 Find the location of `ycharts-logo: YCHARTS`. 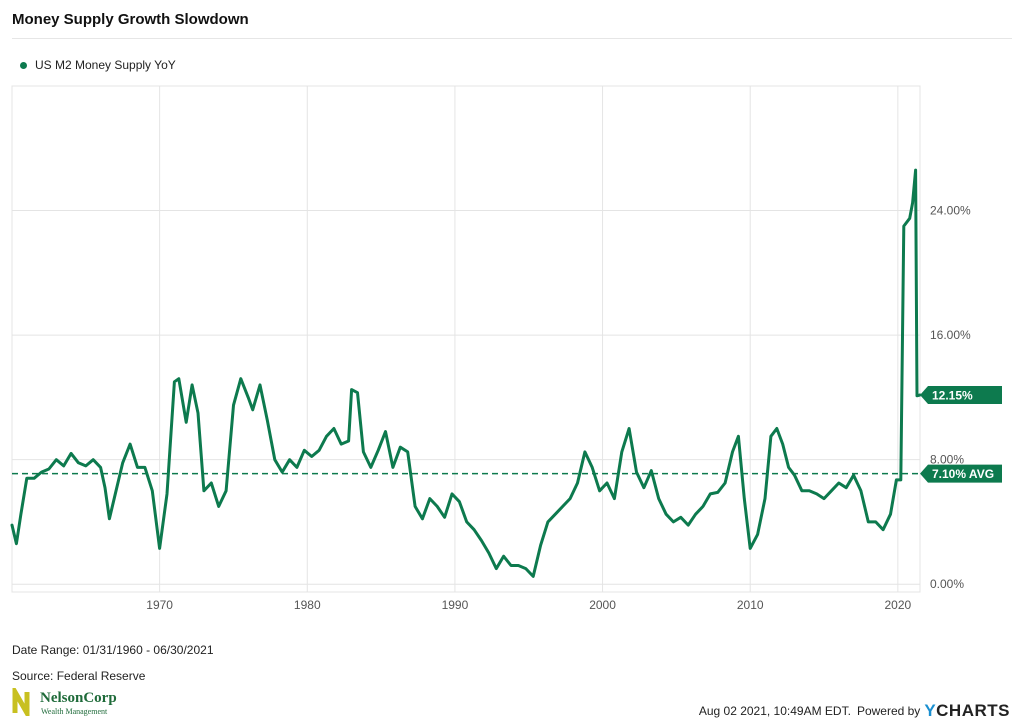

ycharts-logo: YCHARTS is located at coordinates (967, 711).